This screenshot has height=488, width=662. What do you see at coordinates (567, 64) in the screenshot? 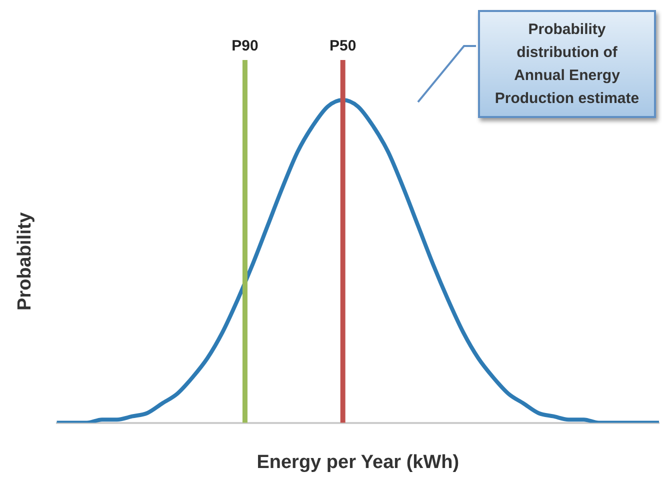
I see `annotation: Probability distribution of Annual Energy Production estimate` at bounding box center [567, 64].